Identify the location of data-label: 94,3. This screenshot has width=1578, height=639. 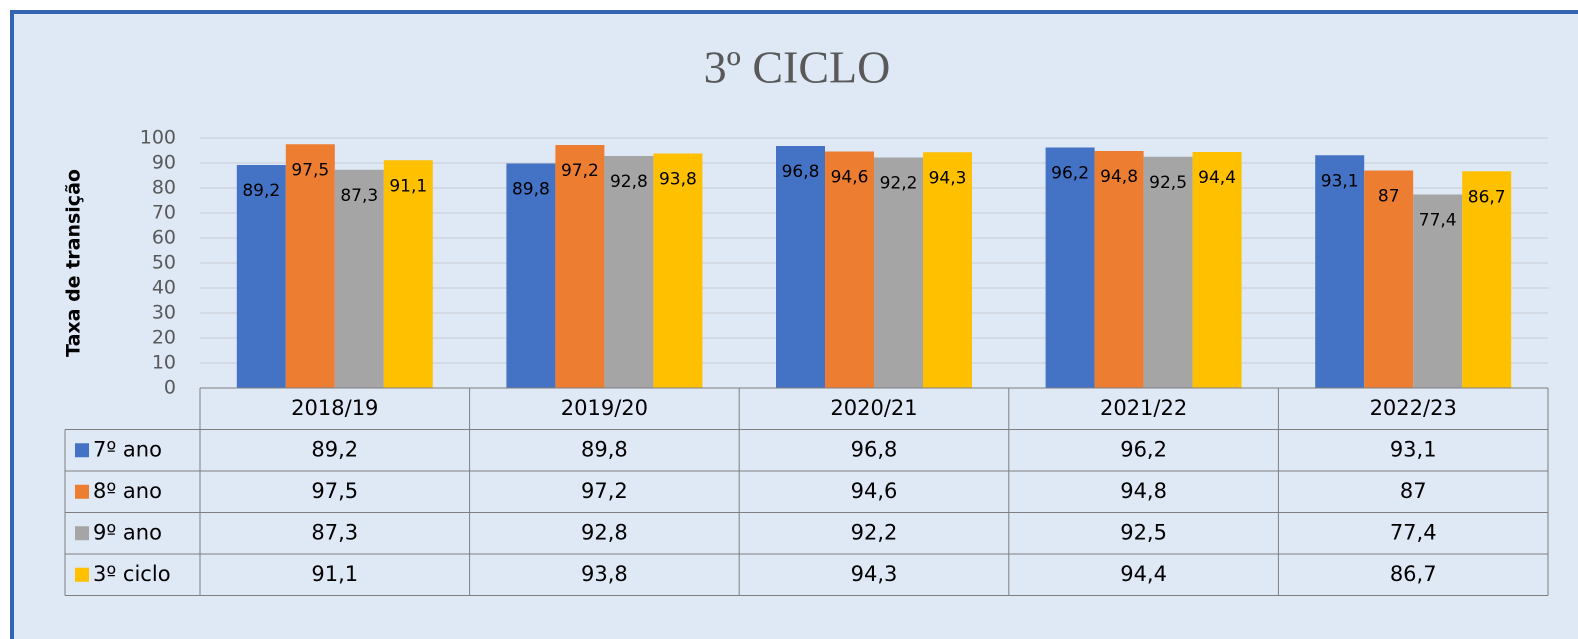
(948, 178).